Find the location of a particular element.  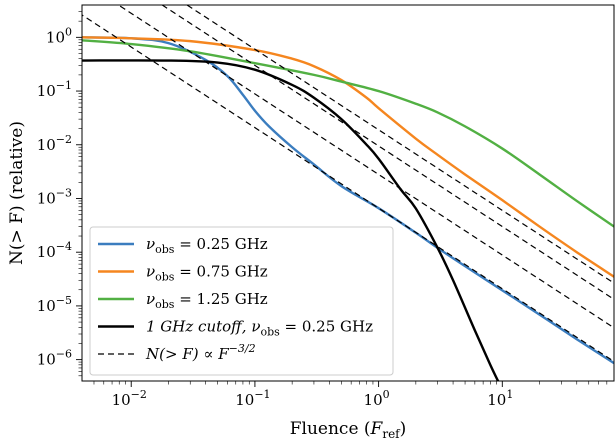

legend-entry: 1 GHz cutoff, νobs = 0.25 GHz is located at coordinates (259, 328).